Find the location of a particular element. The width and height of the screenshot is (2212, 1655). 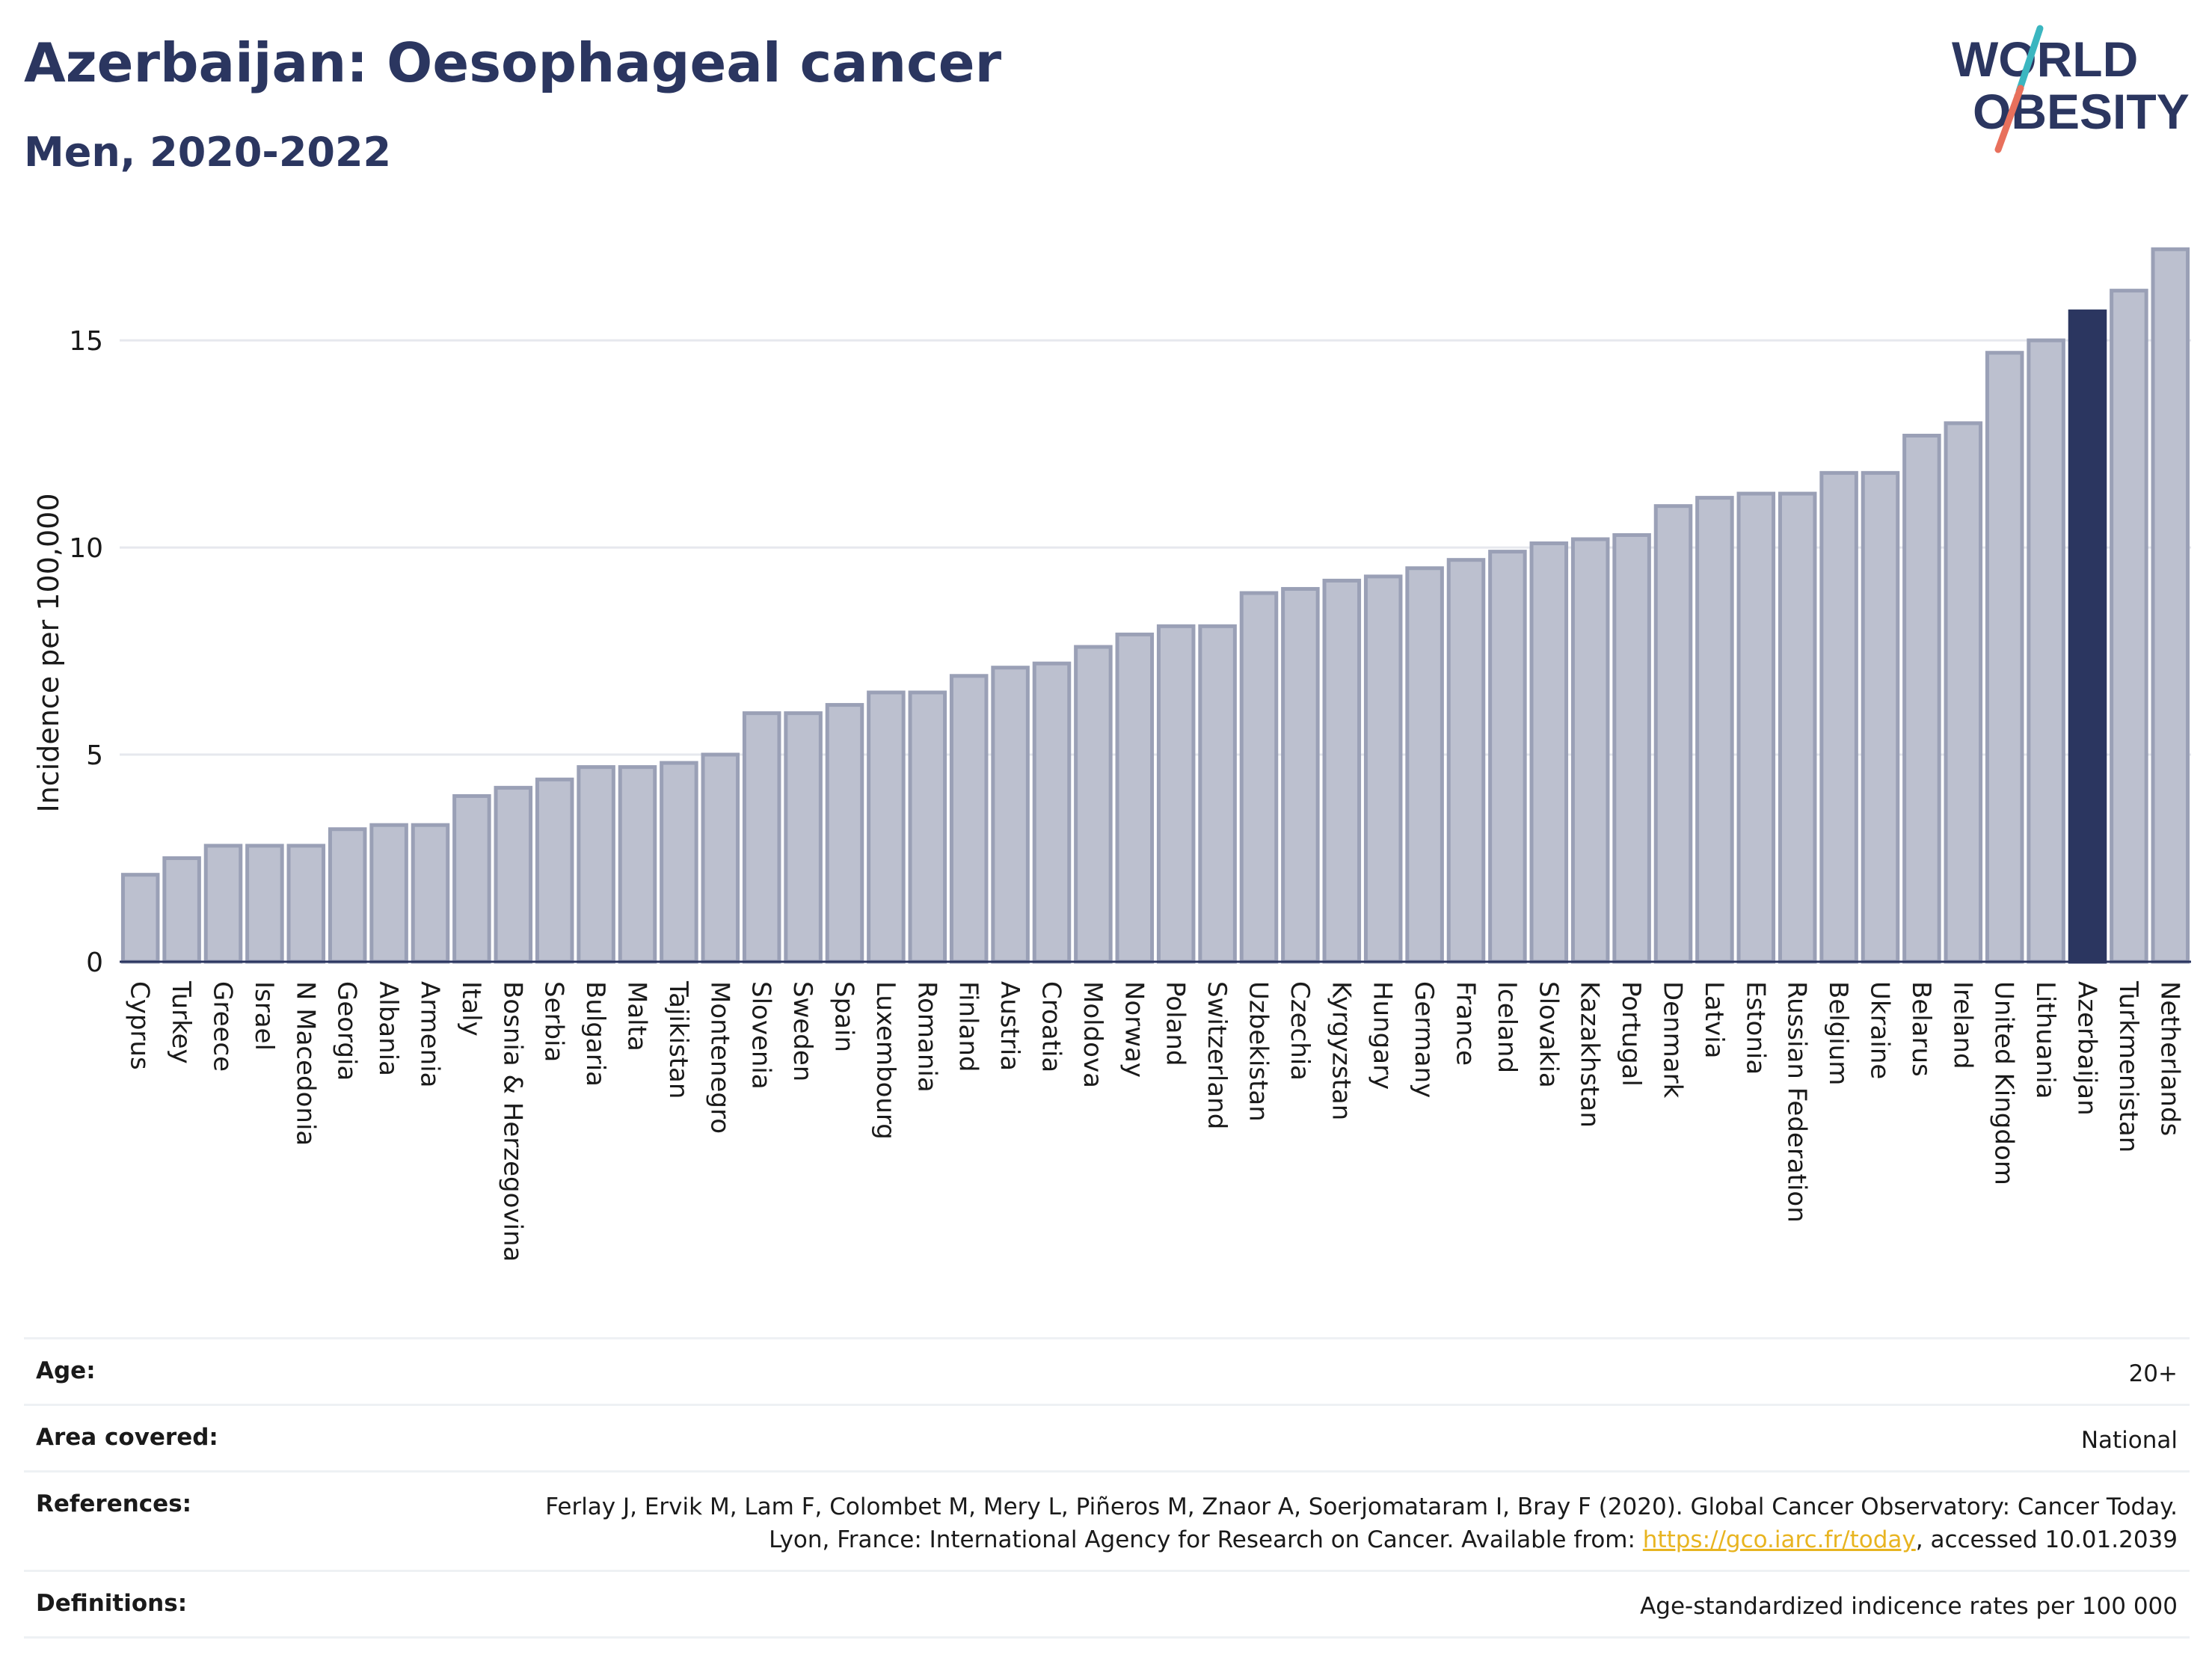

x-tick-label: Romania is located at coordinates (926, 1037).